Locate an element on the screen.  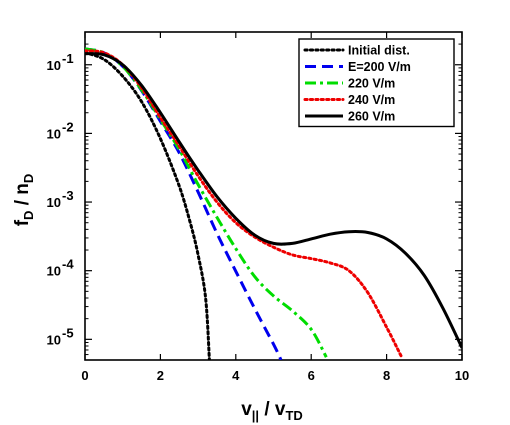
x-axis-title-sub2: TD is located at coordinates (293, 415).